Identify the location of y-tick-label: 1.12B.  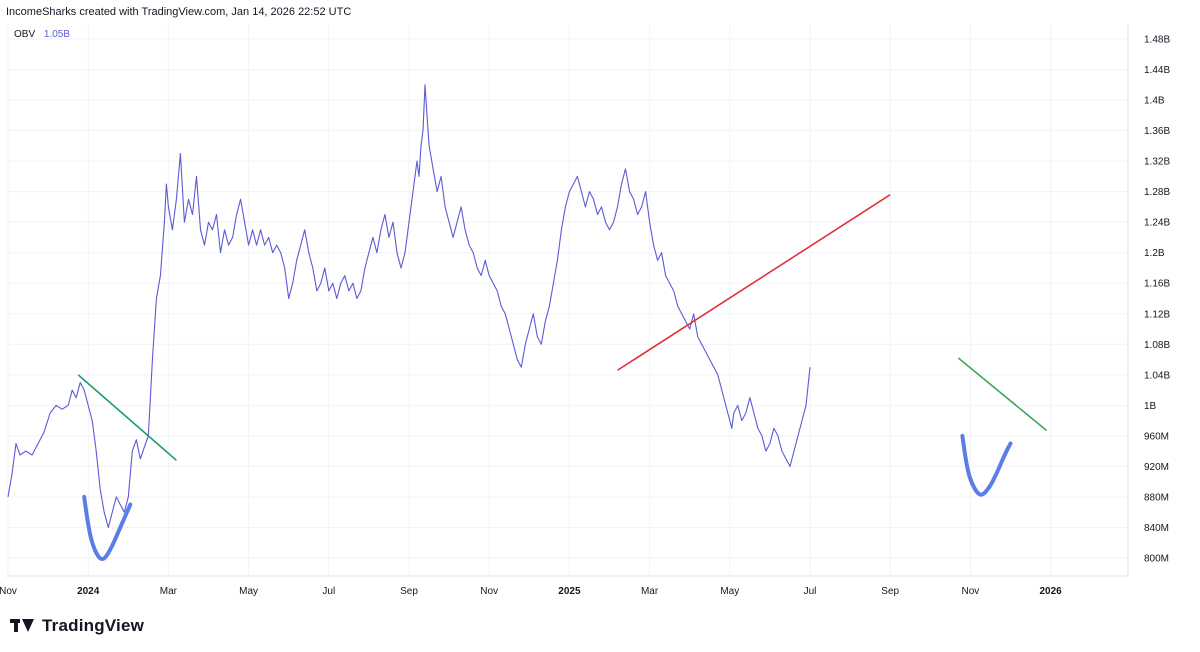
(1157, 314).